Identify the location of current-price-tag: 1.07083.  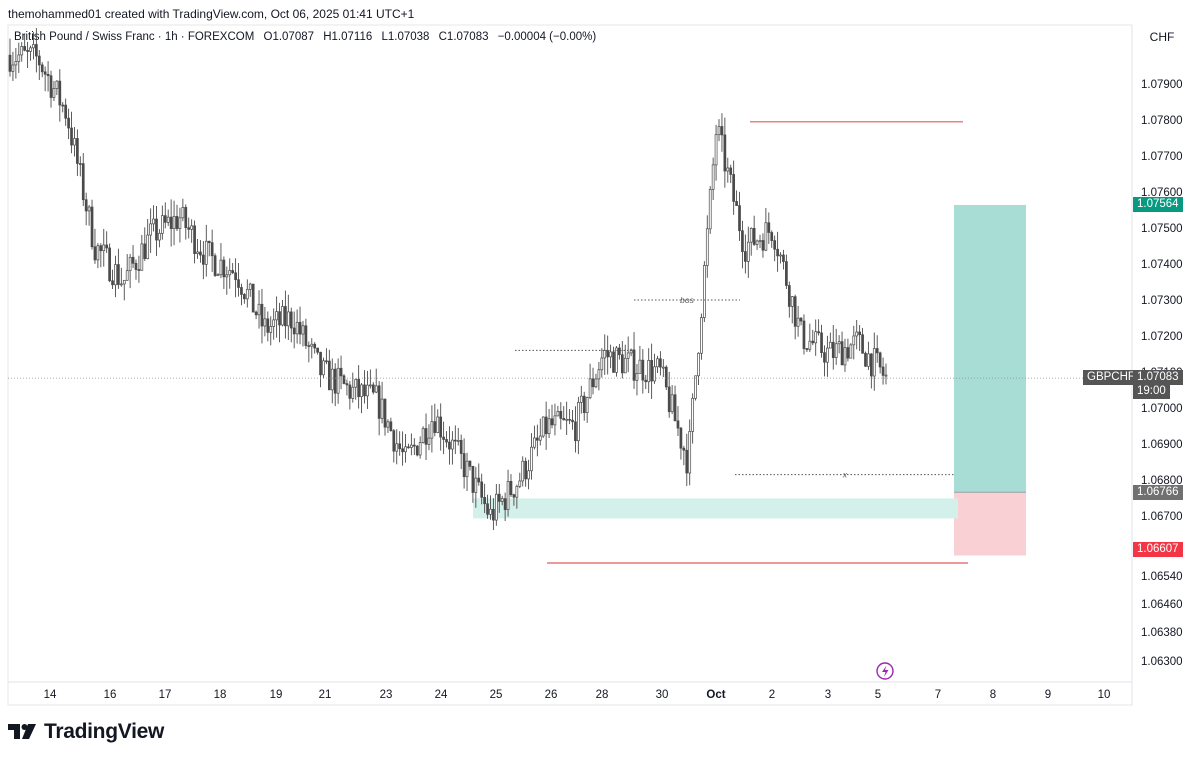
(1158, 377).